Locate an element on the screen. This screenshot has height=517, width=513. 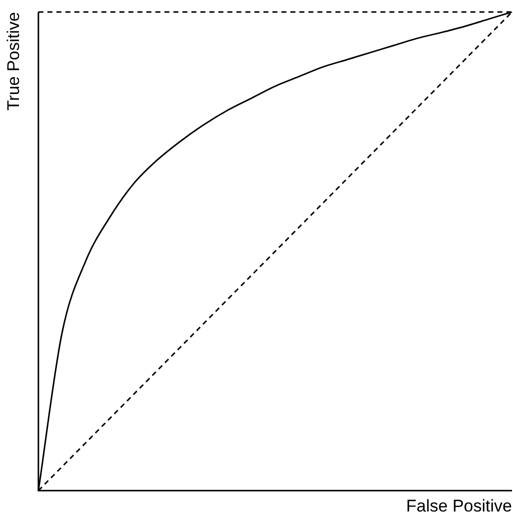
x-axis-title: False Positive is located at coordinates (459, 506).